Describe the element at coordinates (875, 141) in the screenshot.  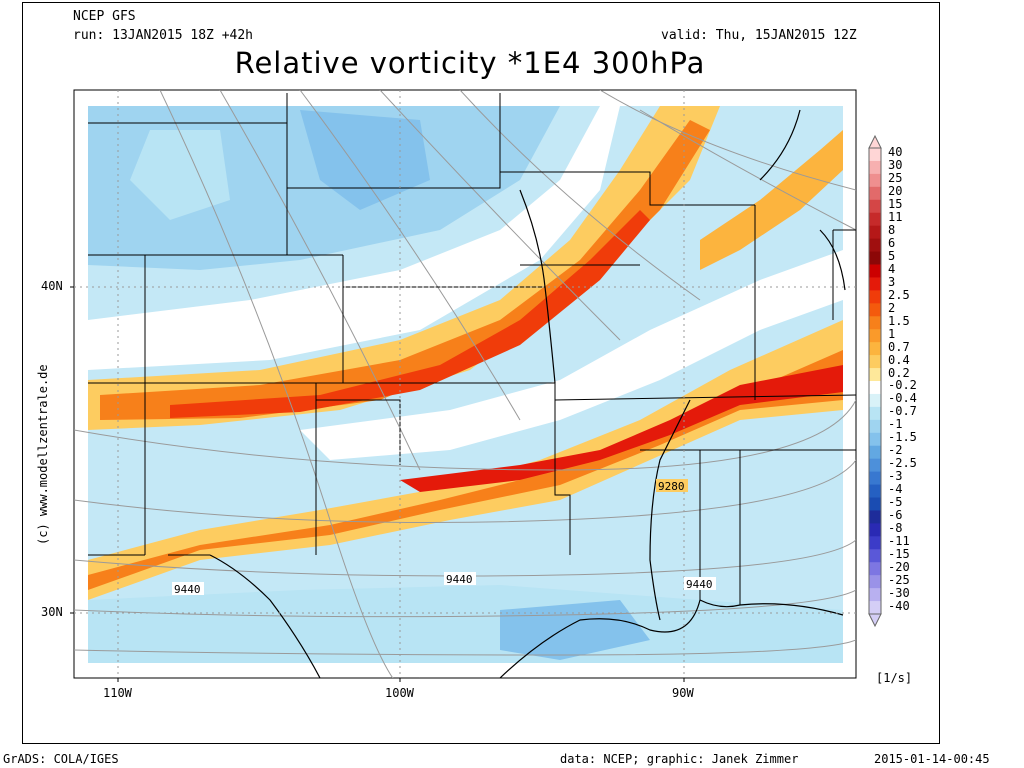
I see `colorbar-top-arrow` at that location.